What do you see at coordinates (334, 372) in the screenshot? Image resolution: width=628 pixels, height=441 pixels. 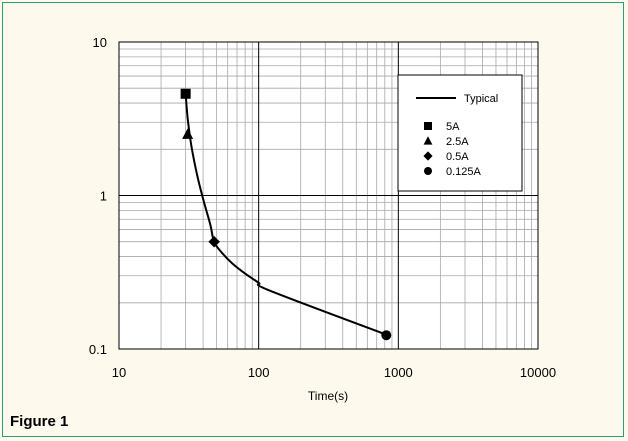 I see `x-tick-labels: 10 100 1000 10000` at bounding box center [334, 372].